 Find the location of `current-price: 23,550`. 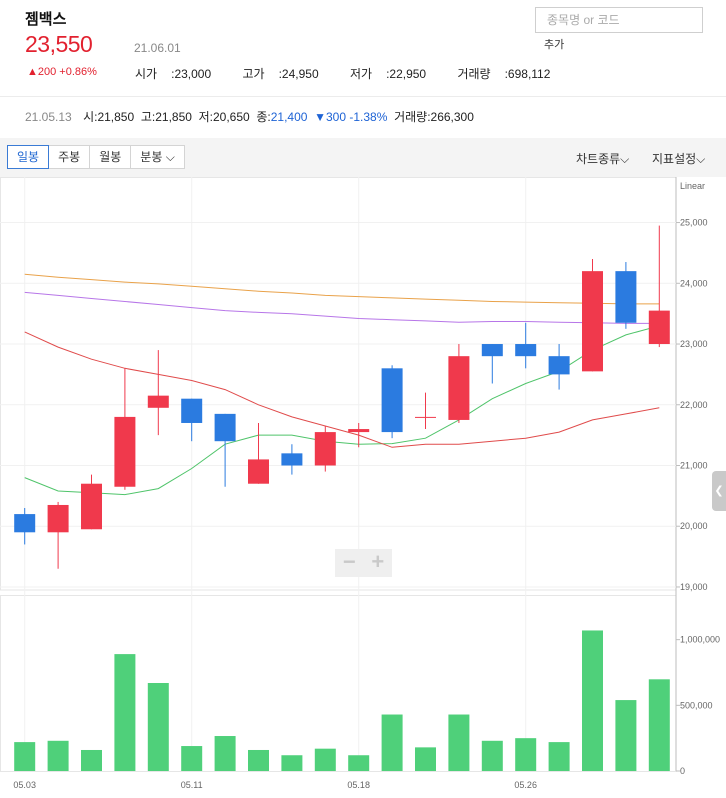

current-price: 23,550 is located at coordinates (59, 44).